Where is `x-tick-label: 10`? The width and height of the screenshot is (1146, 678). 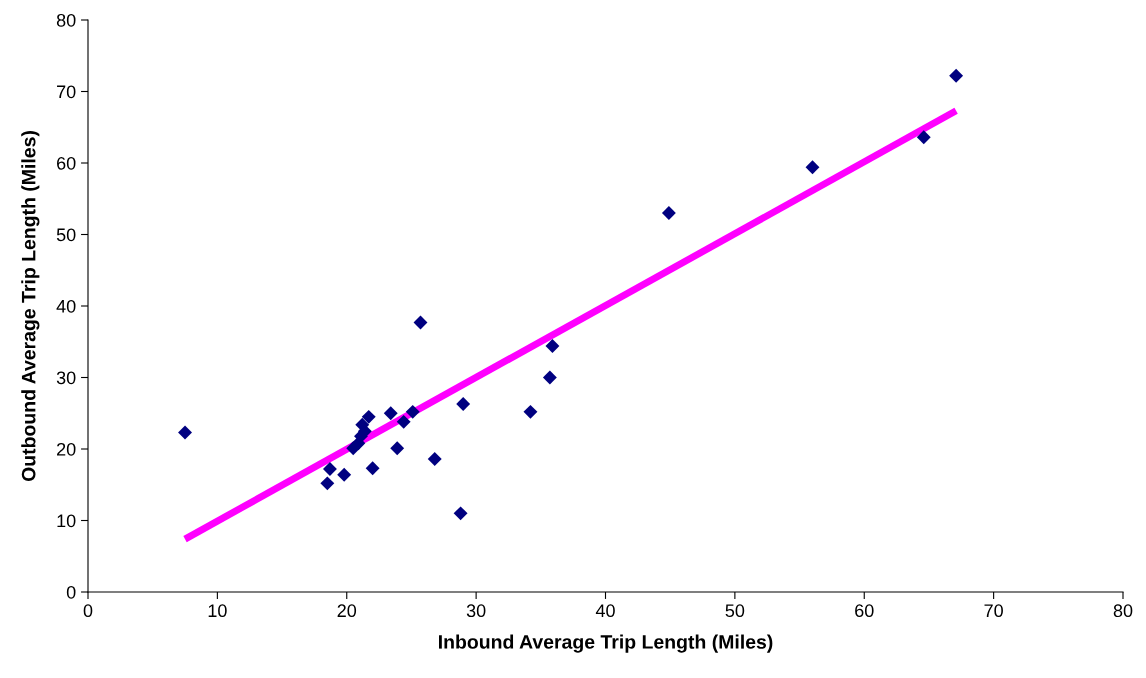
x-tick-label: 10 is located at coordinates (217, 611).